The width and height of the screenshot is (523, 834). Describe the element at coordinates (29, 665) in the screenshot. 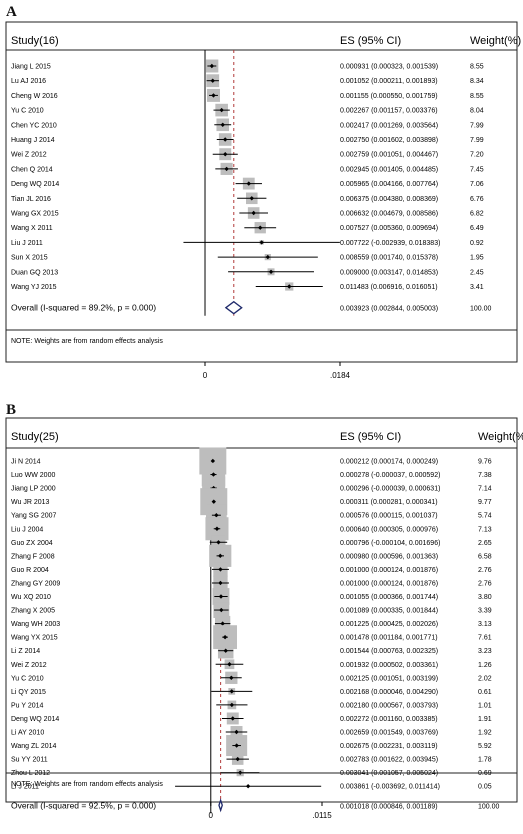

I see `study-name: Wei Z 2012` at that location.